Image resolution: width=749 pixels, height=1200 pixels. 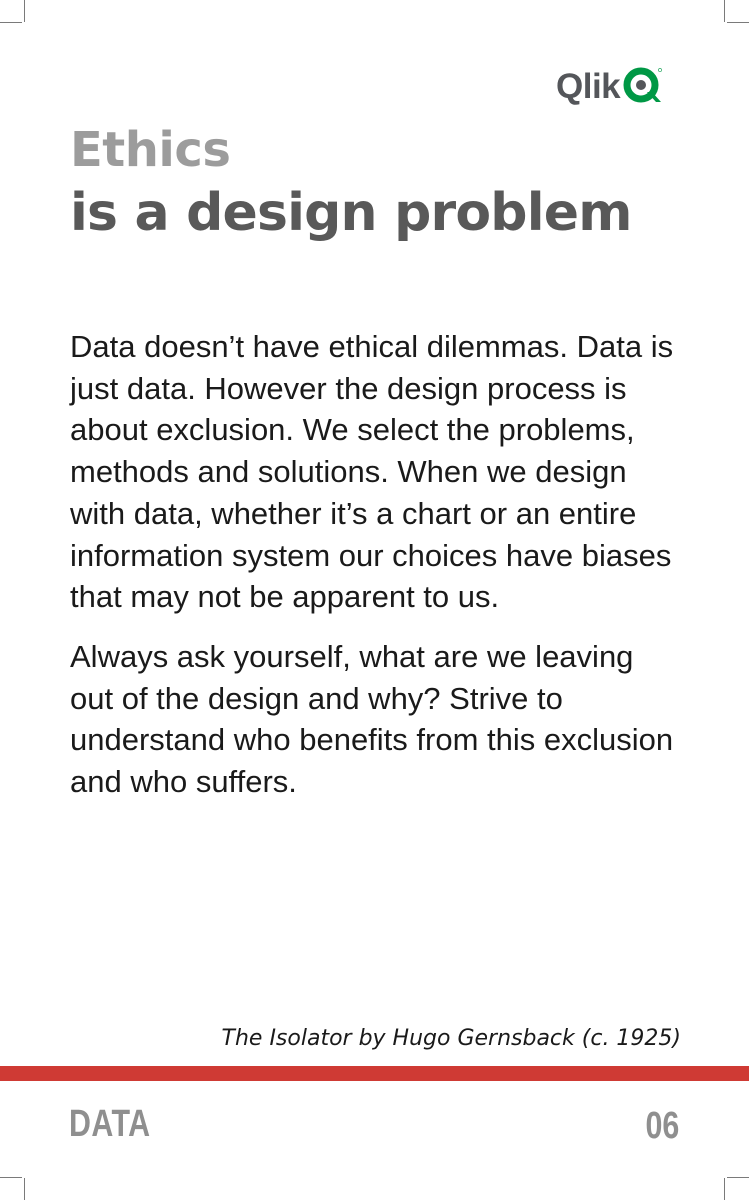 What do you see at coordinates (11, 1177) in the screenshot?
I see `crop-mark-bottom-left-h` at bounding box center [11, 1177].